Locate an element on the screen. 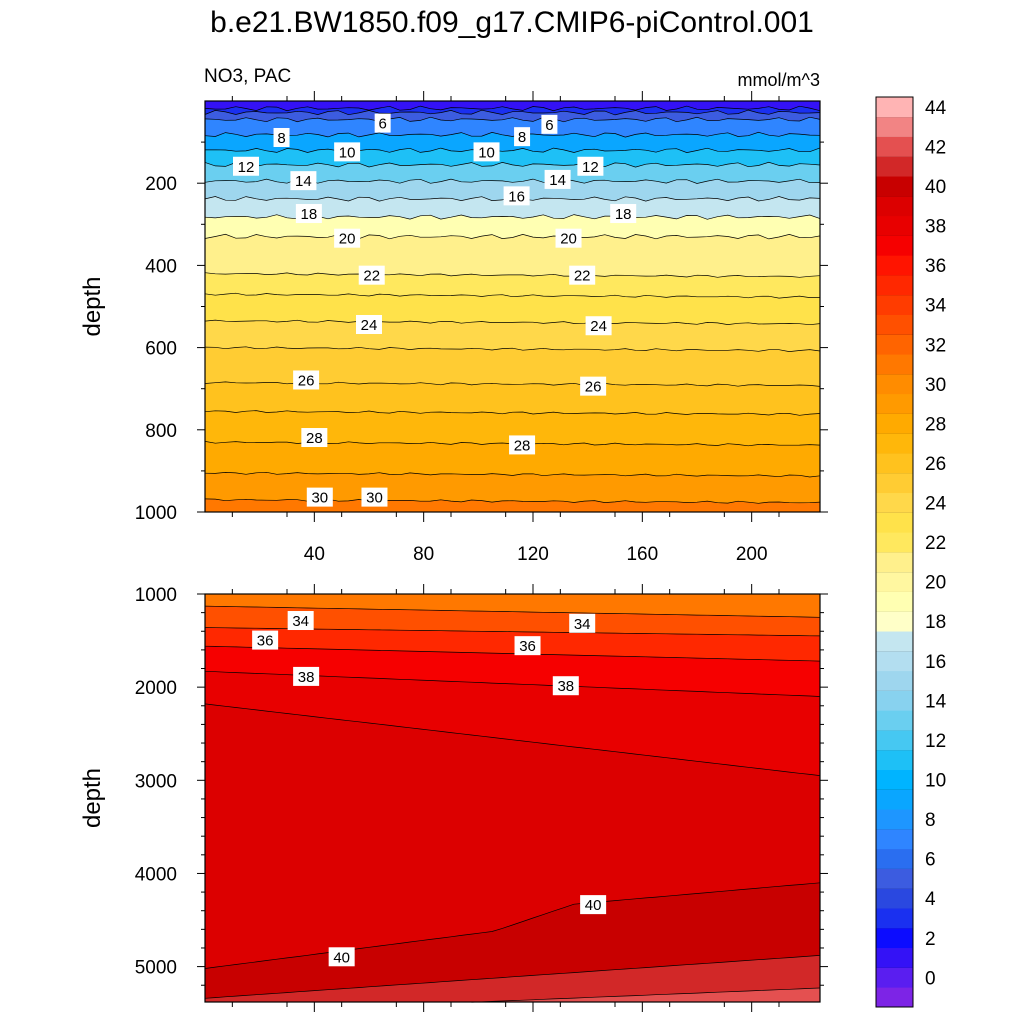  x-tick-label: 200 is located at coordinates (752, 554).